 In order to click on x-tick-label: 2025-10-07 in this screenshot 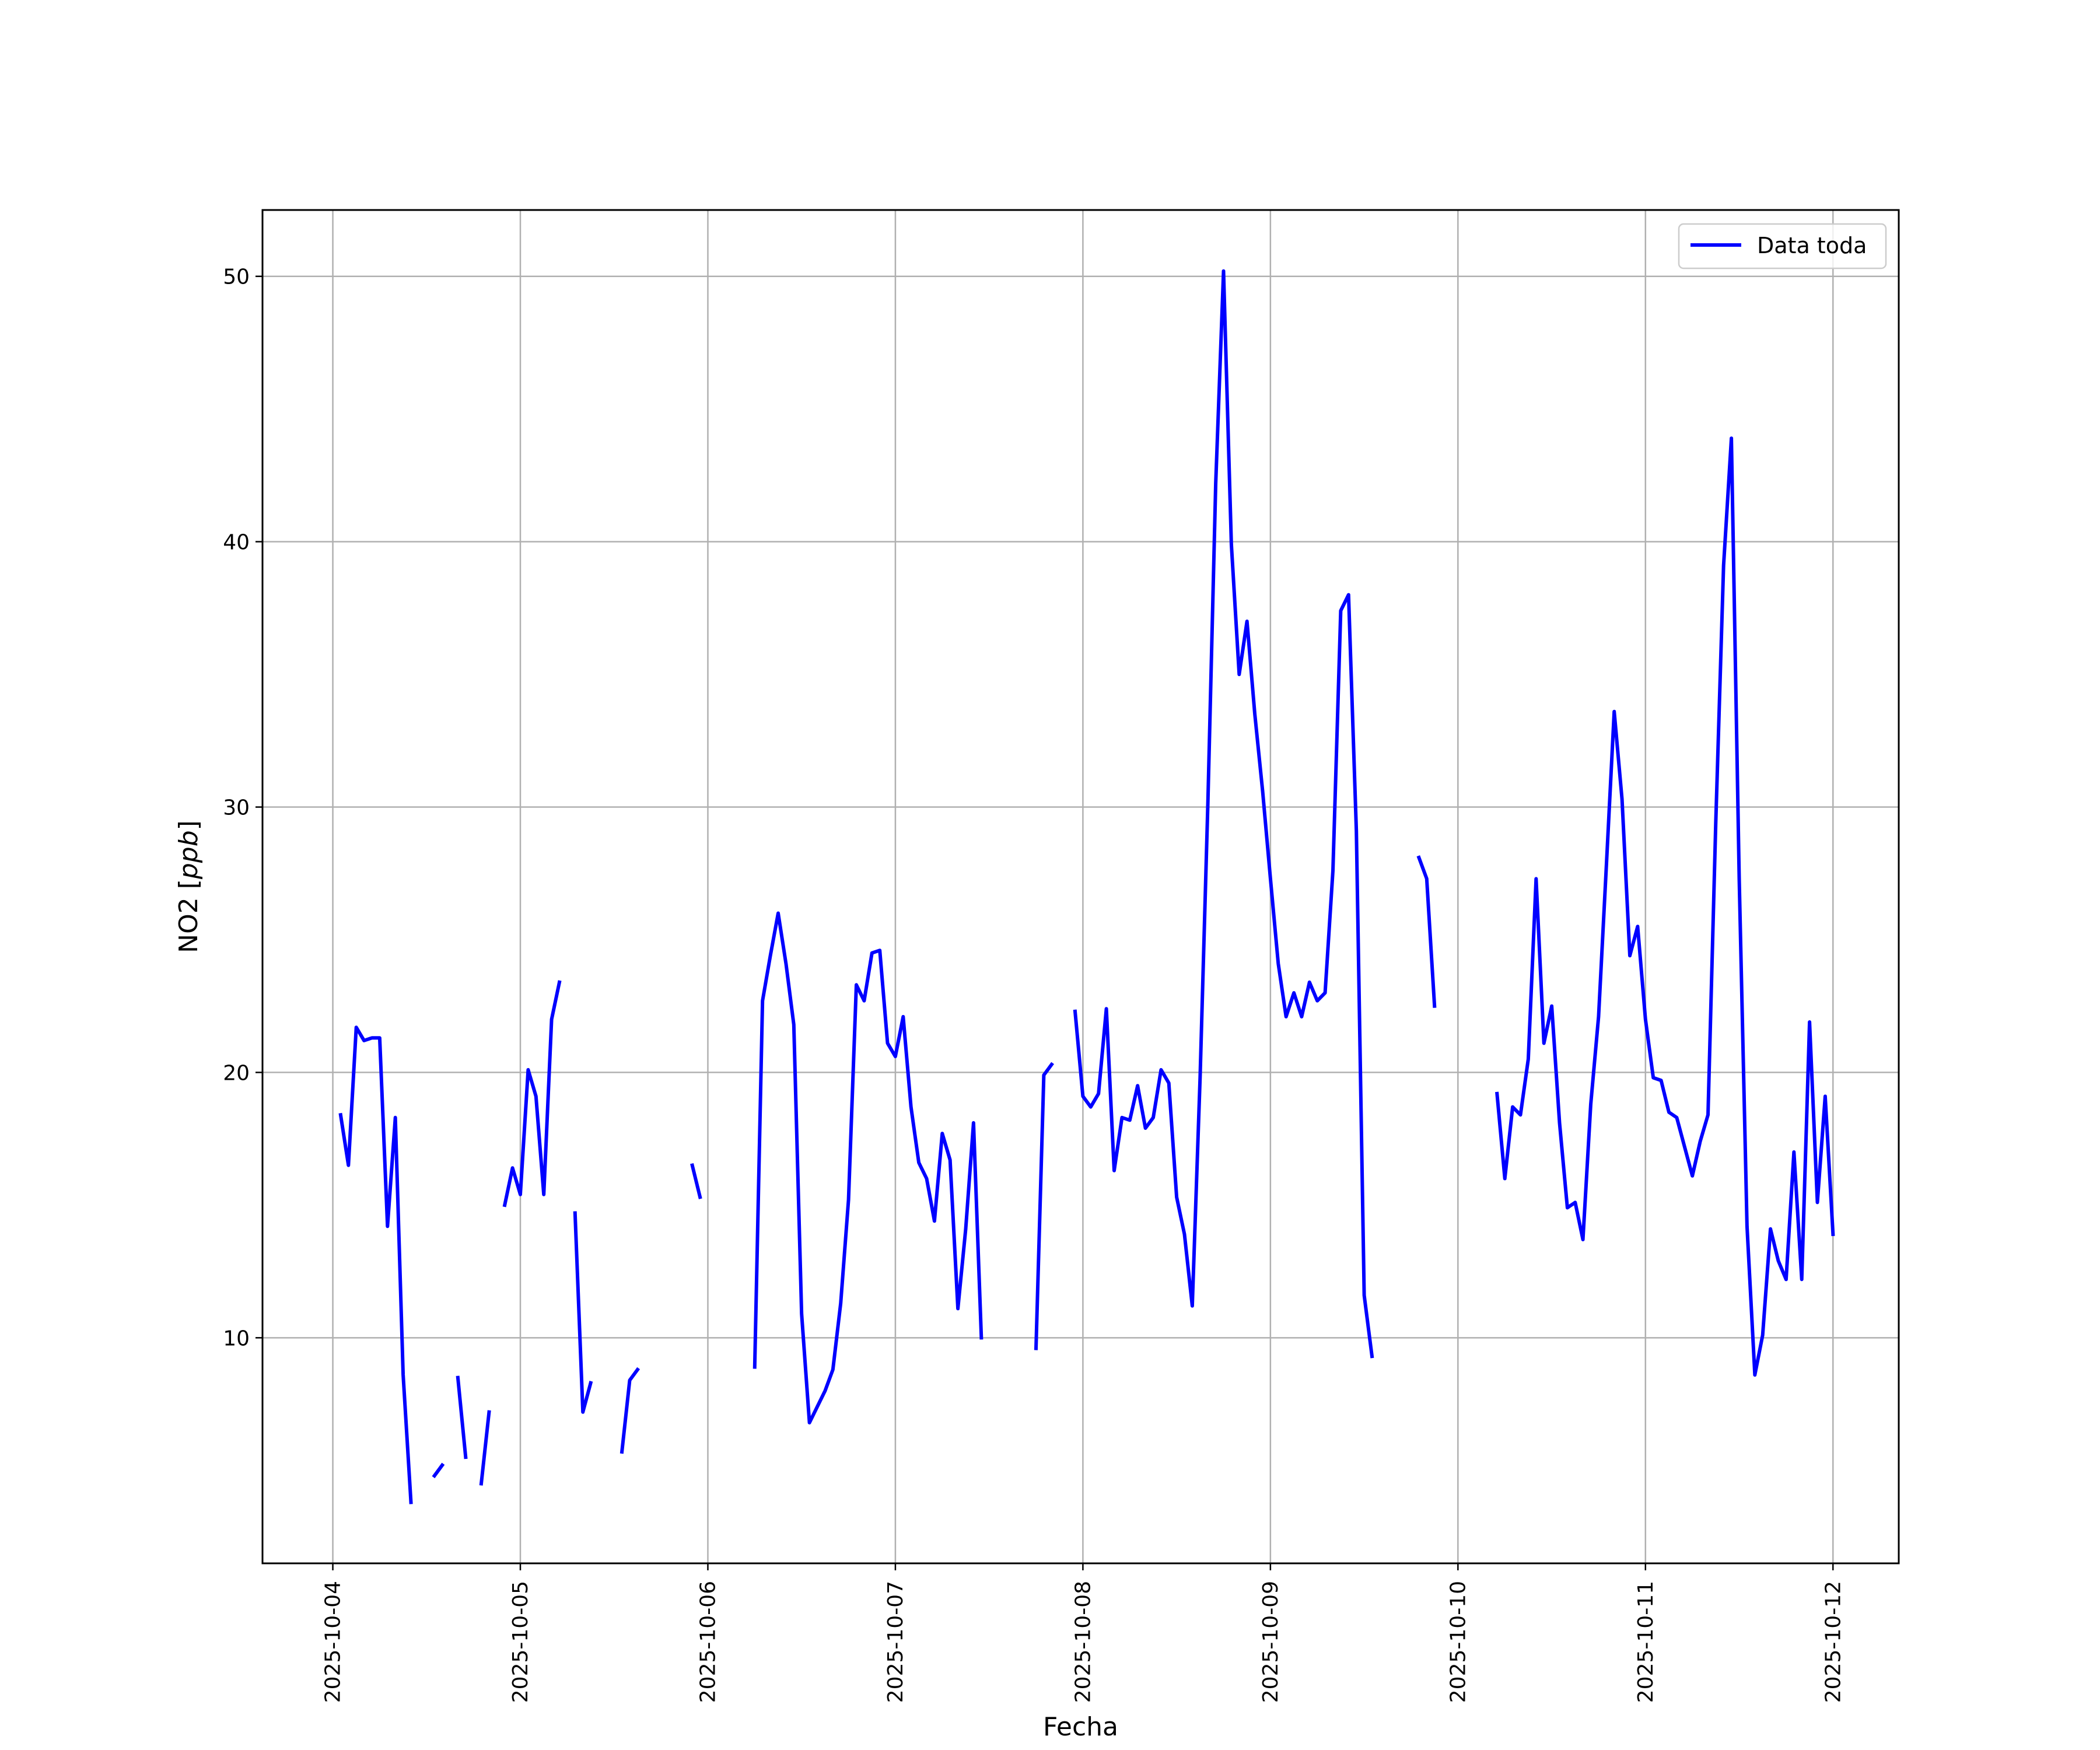, I will do `click(896, 1642)`.